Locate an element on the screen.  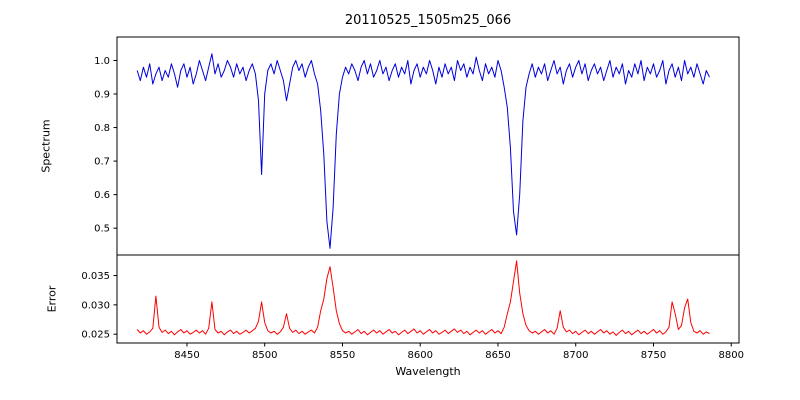
chart-title: 20110525_1505m25_066 is located at coordinates (428, 20).